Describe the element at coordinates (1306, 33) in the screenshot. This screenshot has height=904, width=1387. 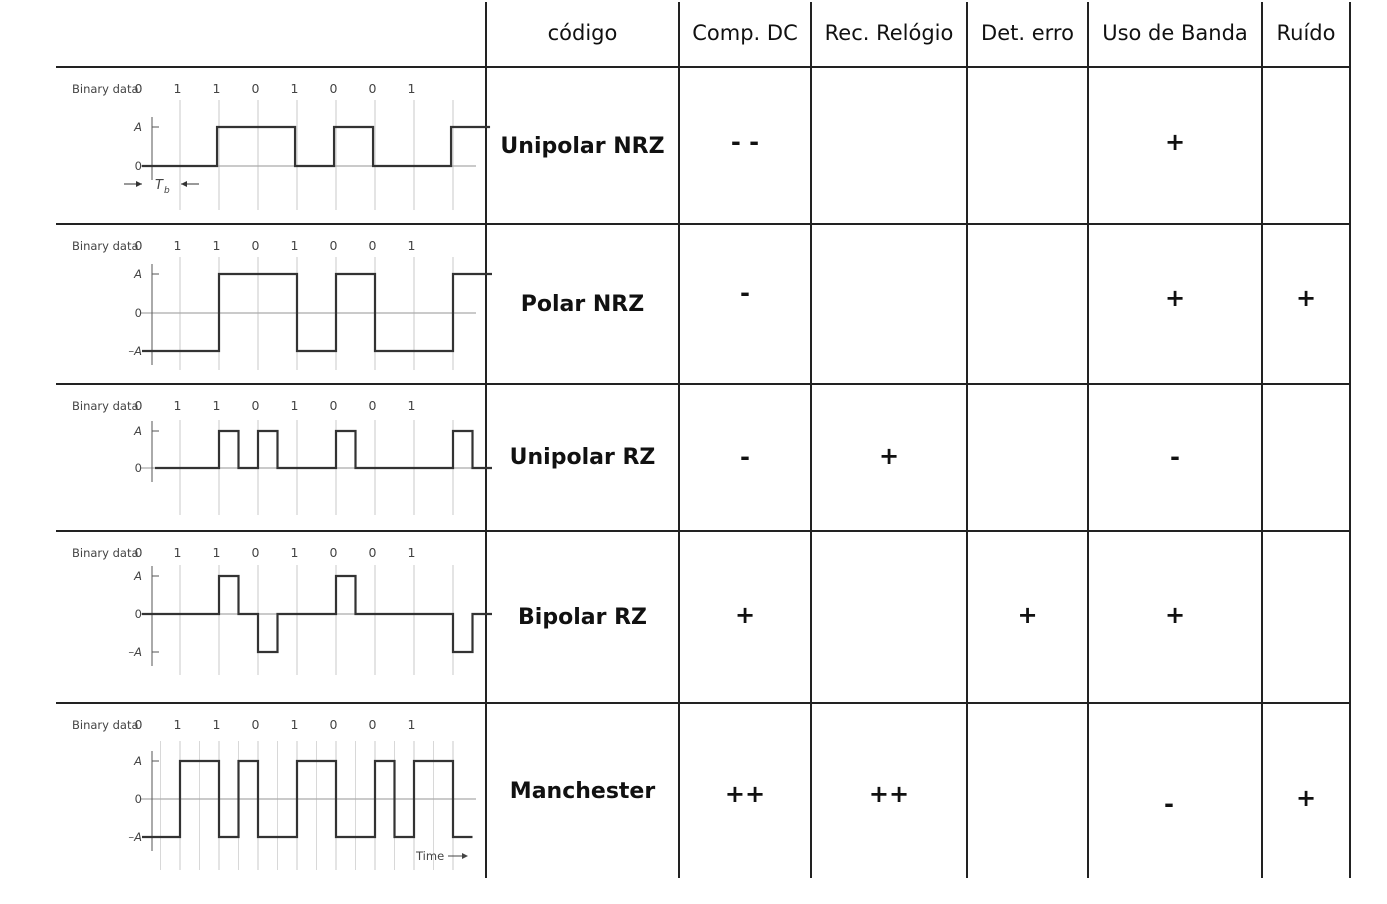
I see `header-ruido: Ruído` at that location.